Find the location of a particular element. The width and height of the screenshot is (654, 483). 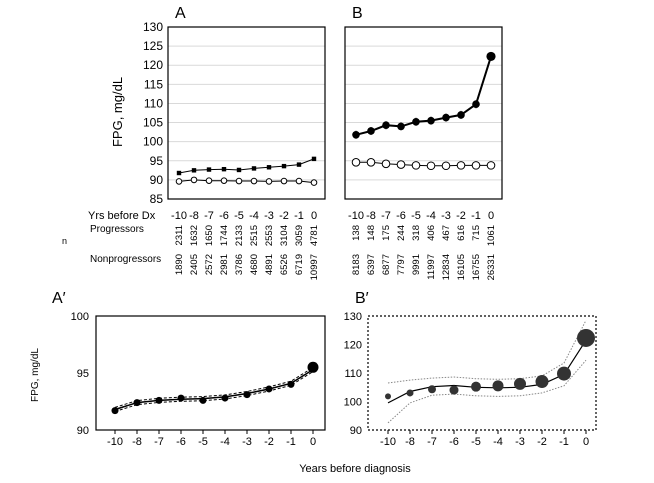

n-value-b: 11997 is located at coordinates (431, 267).